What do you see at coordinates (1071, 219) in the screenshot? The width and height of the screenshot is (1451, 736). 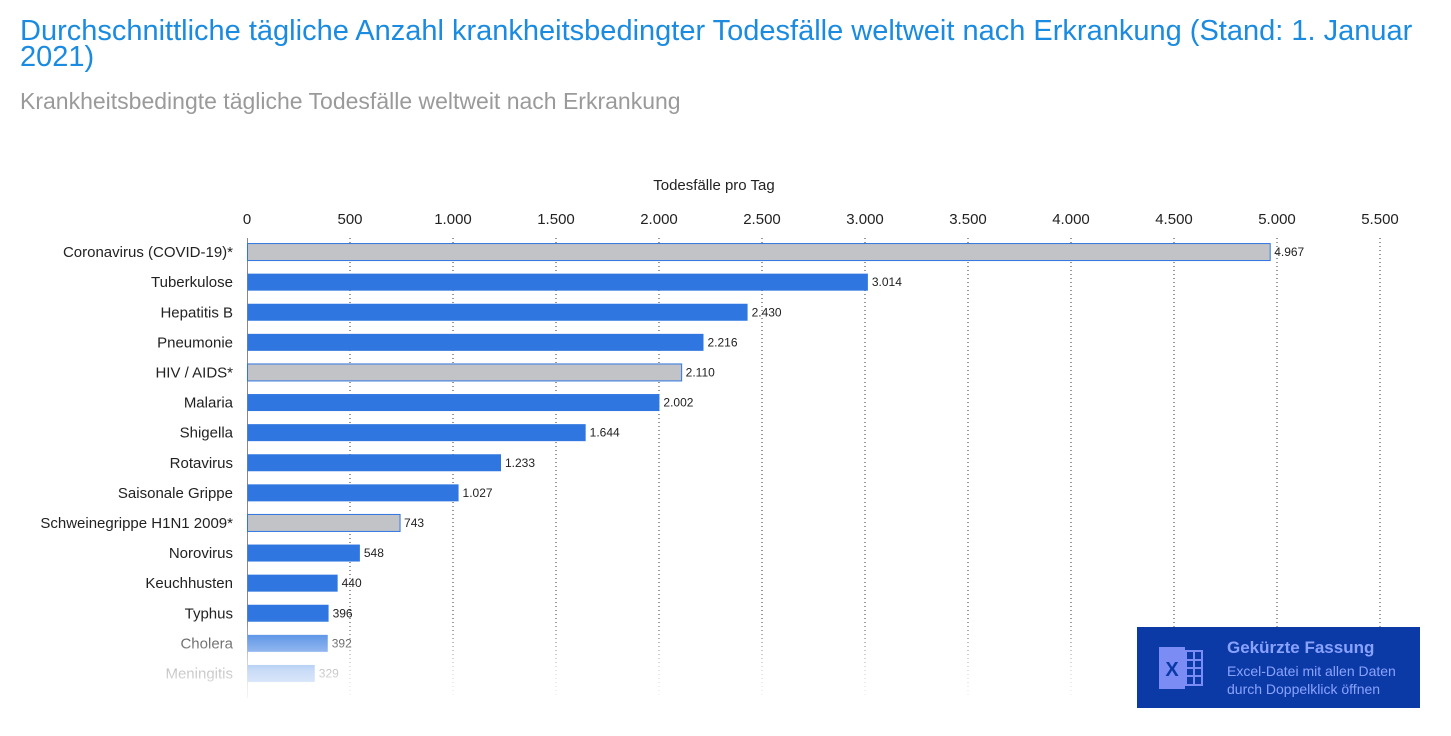 I see `x-tick-label: 4.000` at bounding box center [1071, 219].